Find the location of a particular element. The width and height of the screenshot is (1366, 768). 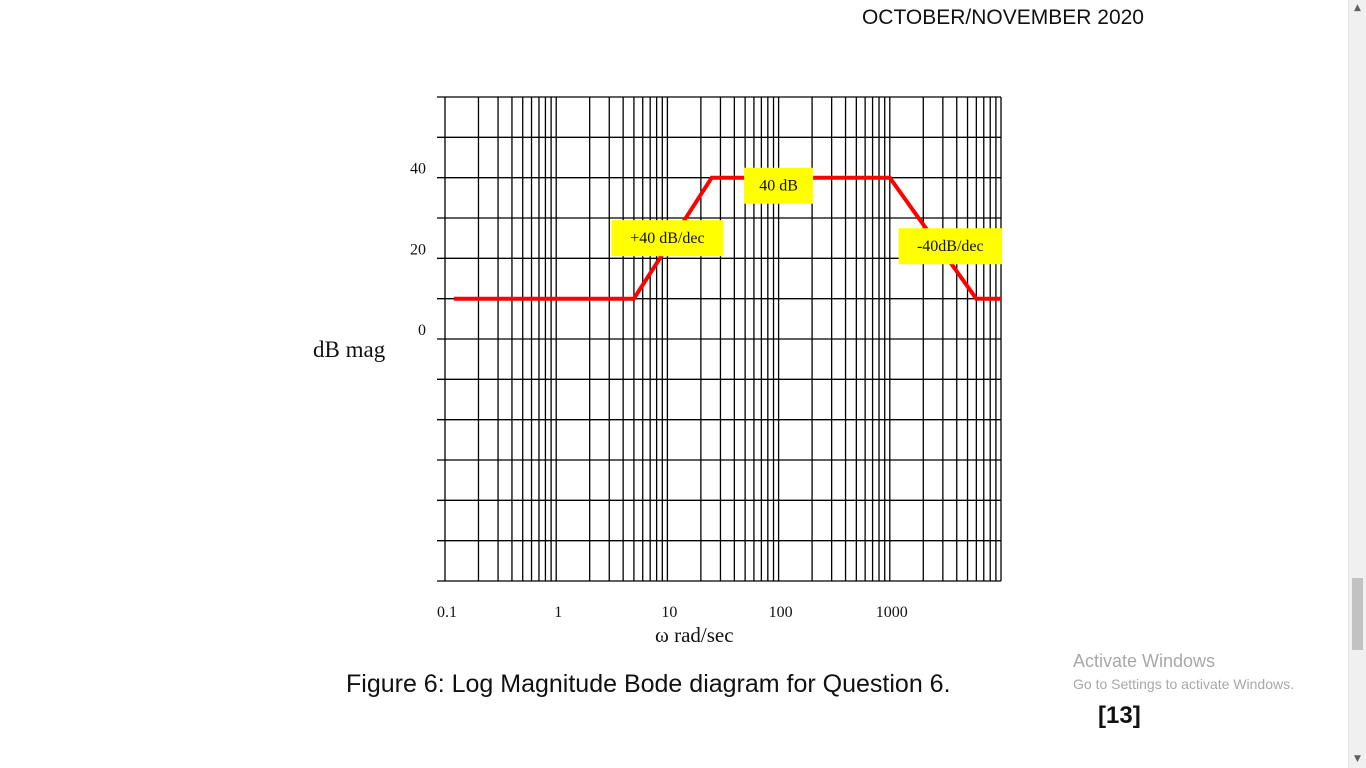

scroll-down-arrow-icon: ▼ is located at coordinates (1357, 759).